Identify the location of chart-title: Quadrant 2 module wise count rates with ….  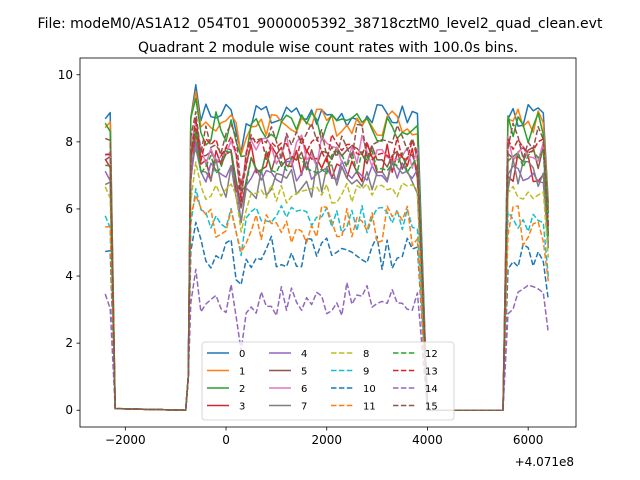
(328, 48).